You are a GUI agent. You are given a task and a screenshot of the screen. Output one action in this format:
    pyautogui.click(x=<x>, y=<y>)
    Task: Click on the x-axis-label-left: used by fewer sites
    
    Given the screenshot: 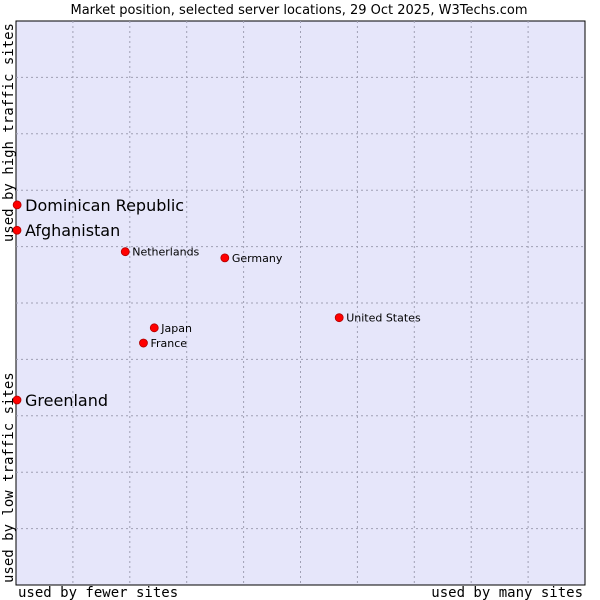 What is the action you would take?
    pyautogui.click(x=98, y=592)
    